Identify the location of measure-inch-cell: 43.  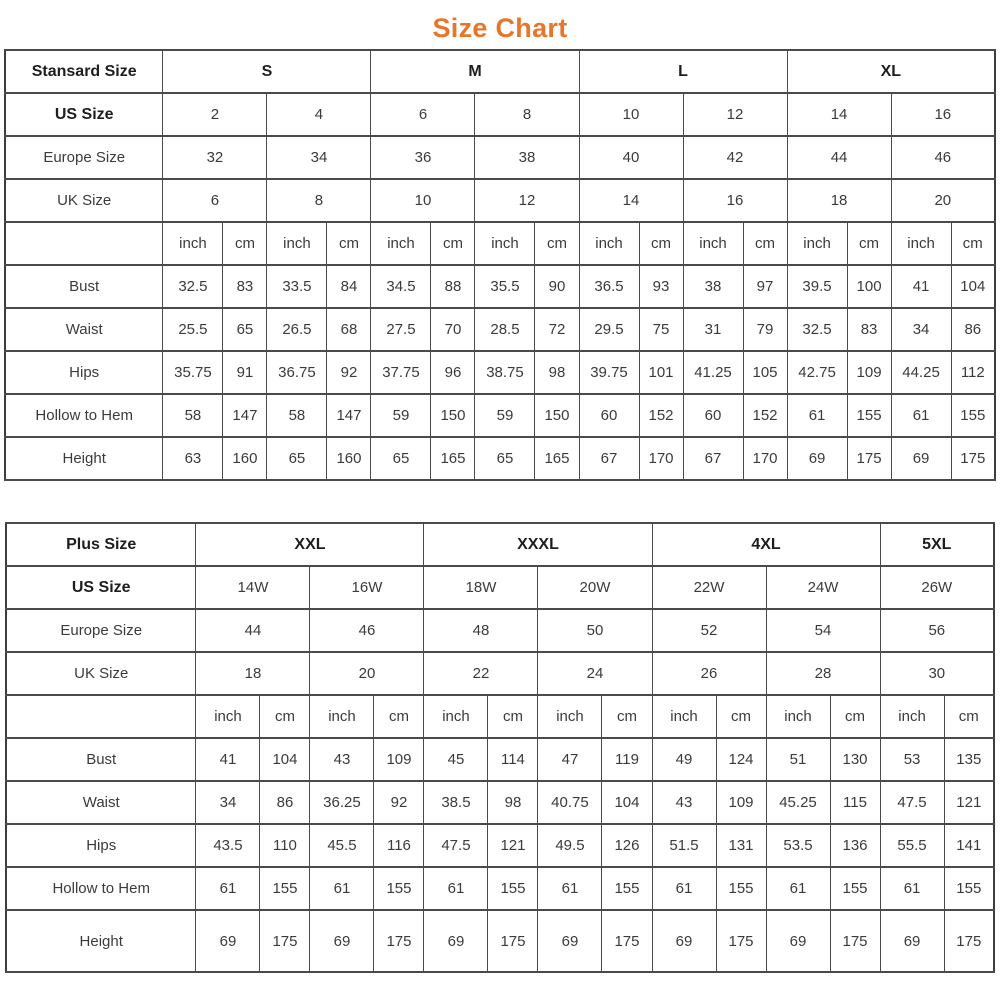
(684, 802).